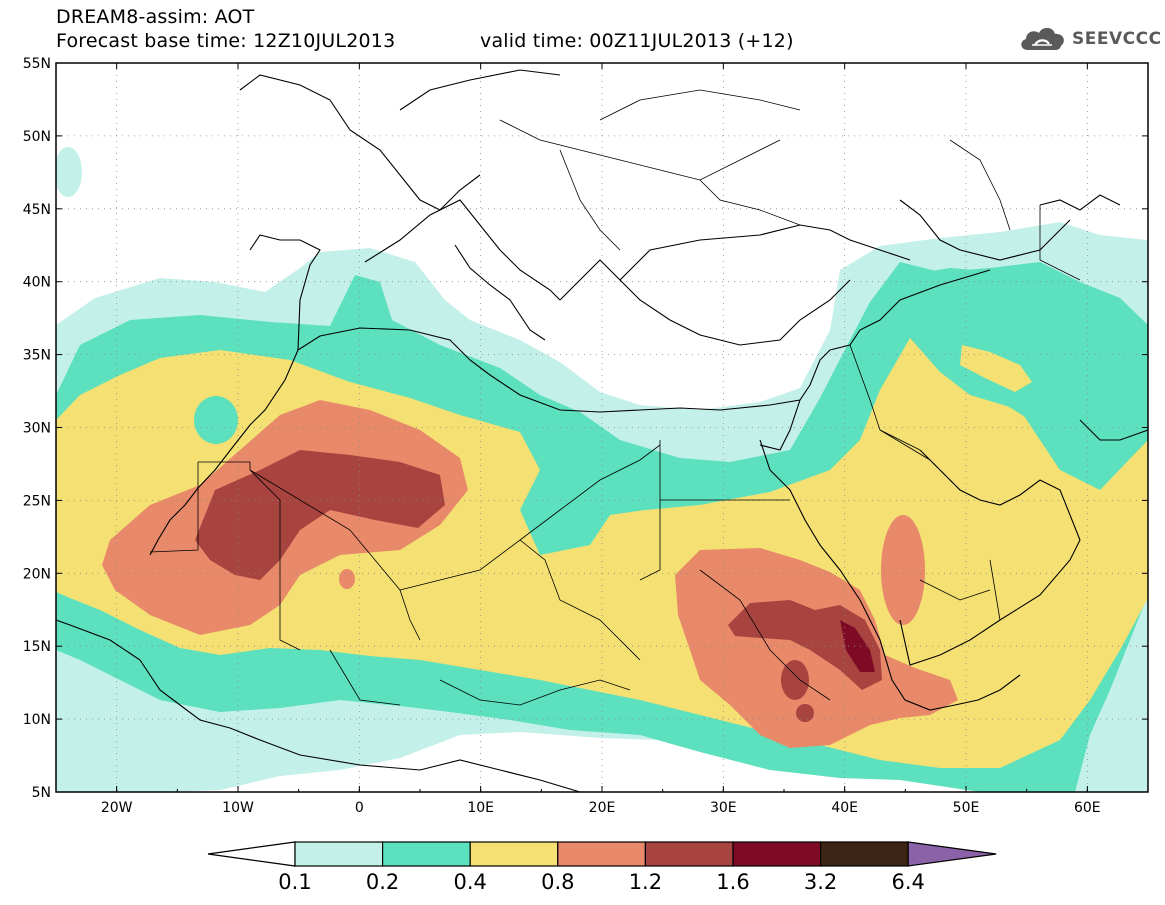 The height and width of the screenshot is (905, 1165). Describe the element at coordinates (857, 646) in the screenshot. I see `aot-region-1.6` at that location.